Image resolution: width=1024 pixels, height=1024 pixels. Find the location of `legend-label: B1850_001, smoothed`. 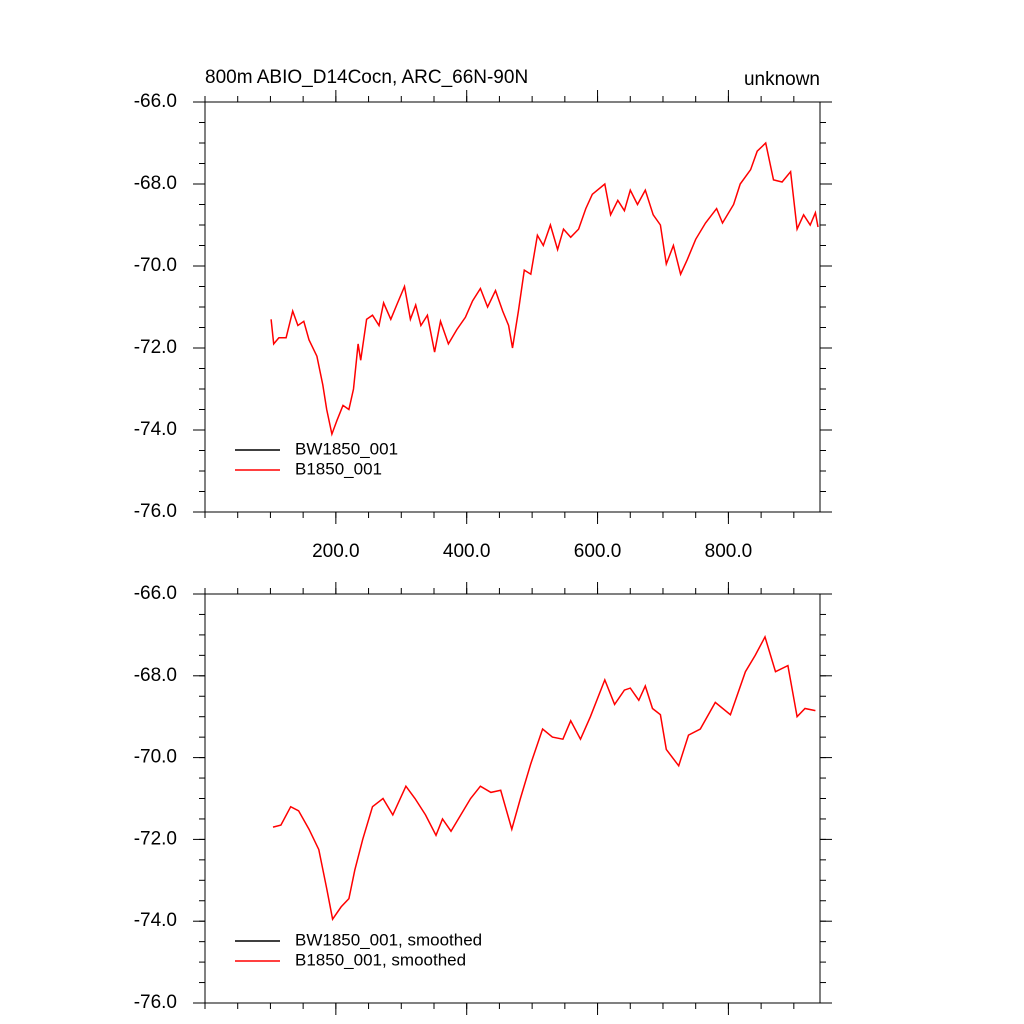

legend-label: B1850_001, smoothed is located at coordinates (380, 959).